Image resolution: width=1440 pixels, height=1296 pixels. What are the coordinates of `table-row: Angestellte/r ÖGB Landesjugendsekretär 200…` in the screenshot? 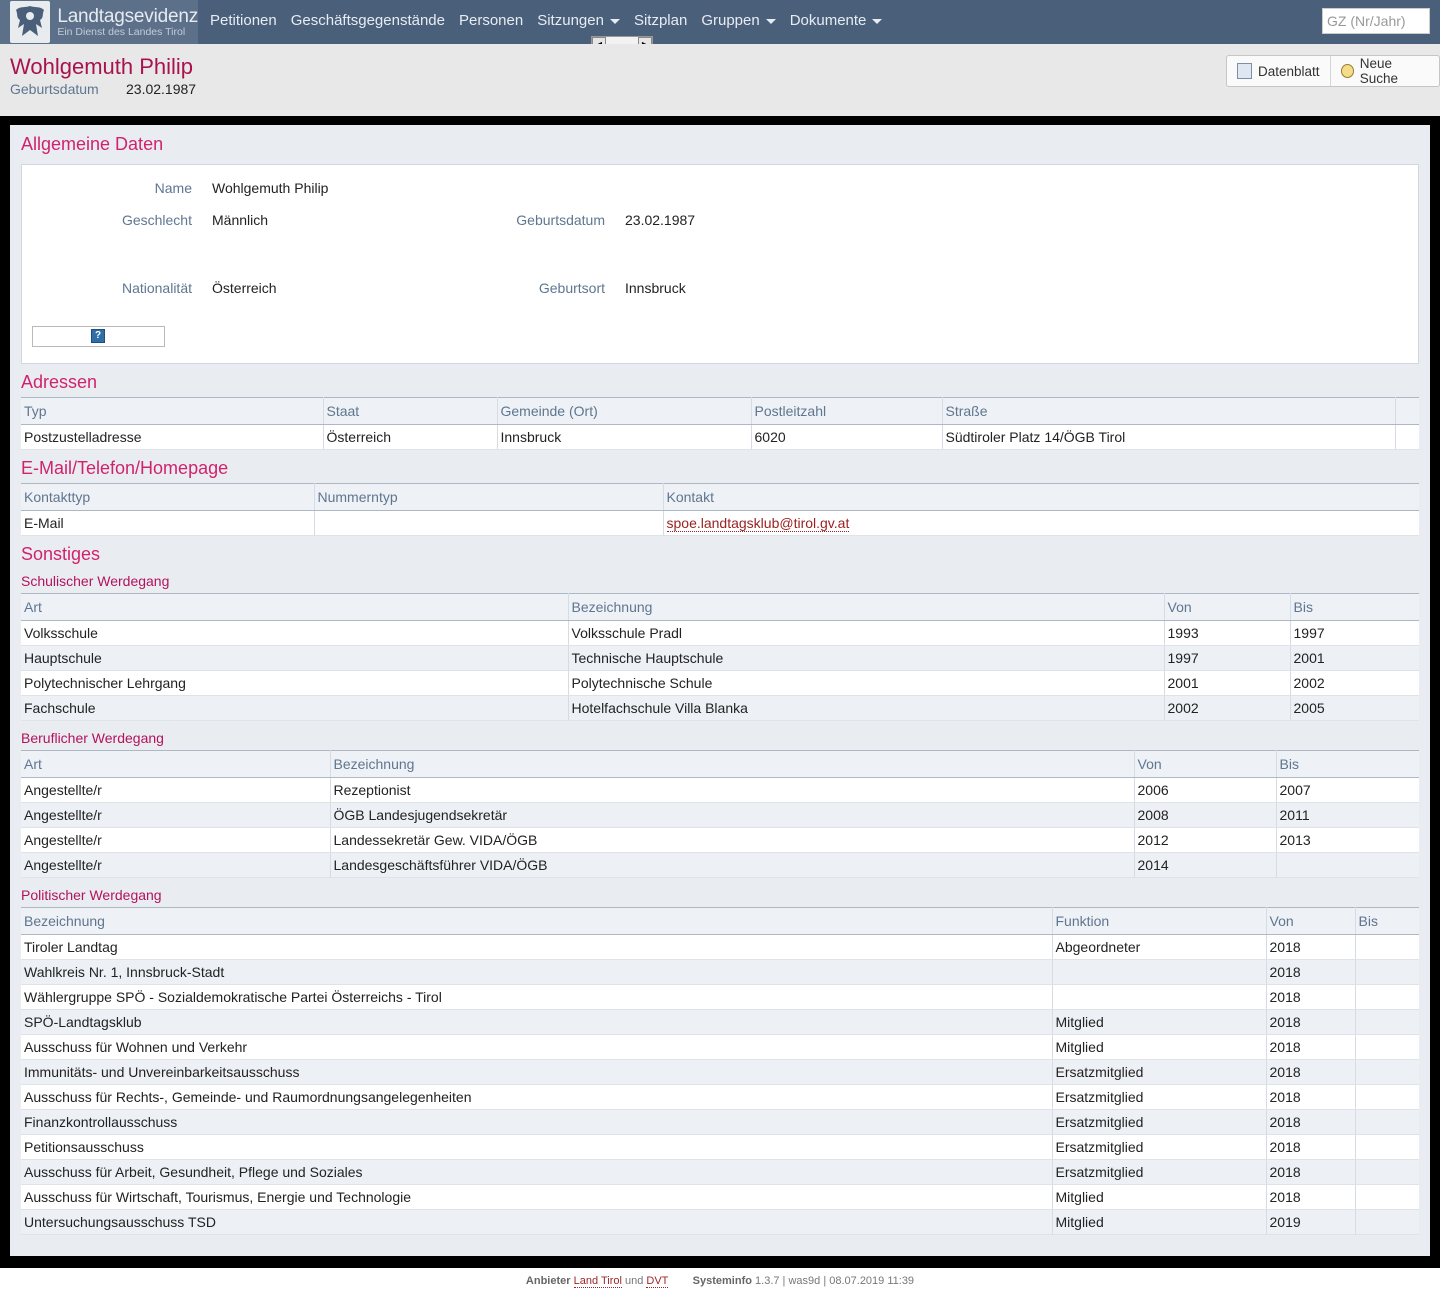 It's located at (720, 815).